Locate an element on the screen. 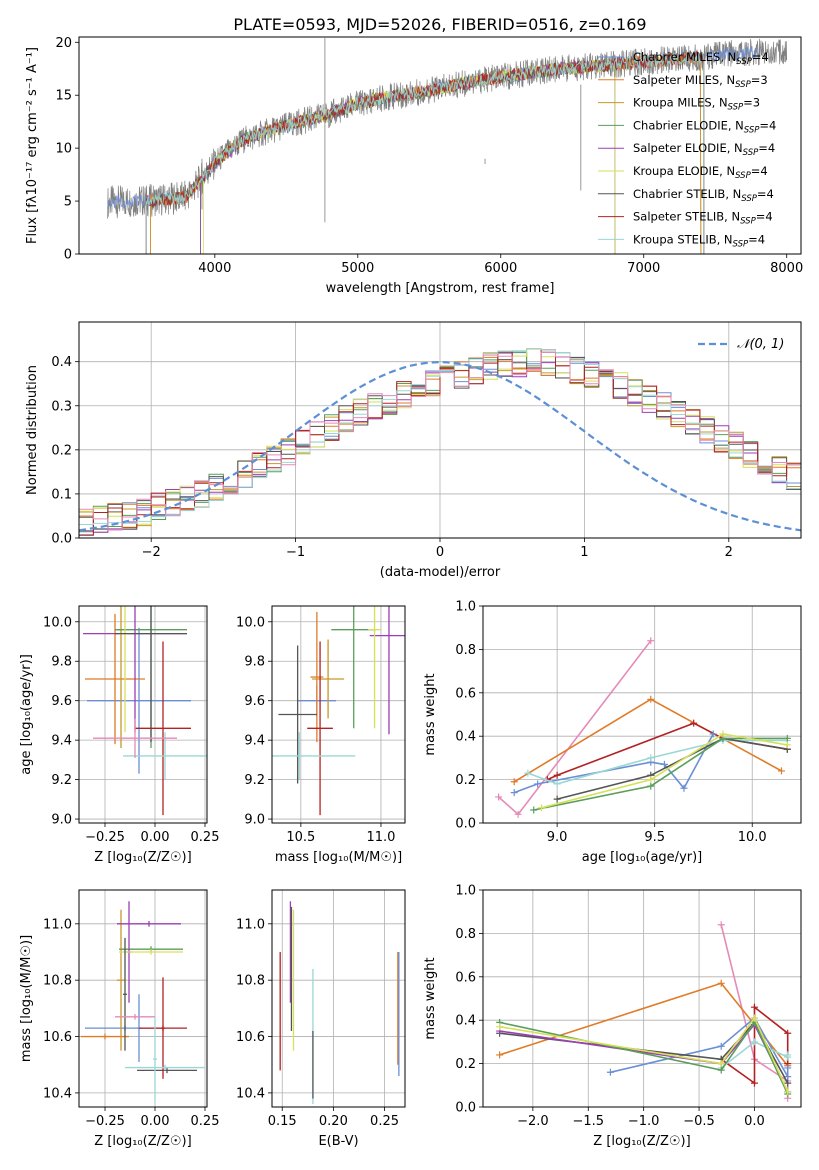 The height and width of the screenshot is (1170, 819). y-tick-label: 0.6 is located at coordinates (465, 693).